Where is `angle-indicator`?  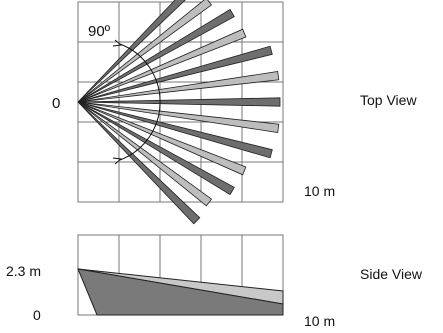 angle-indicator is located at coordinates (136, 102).